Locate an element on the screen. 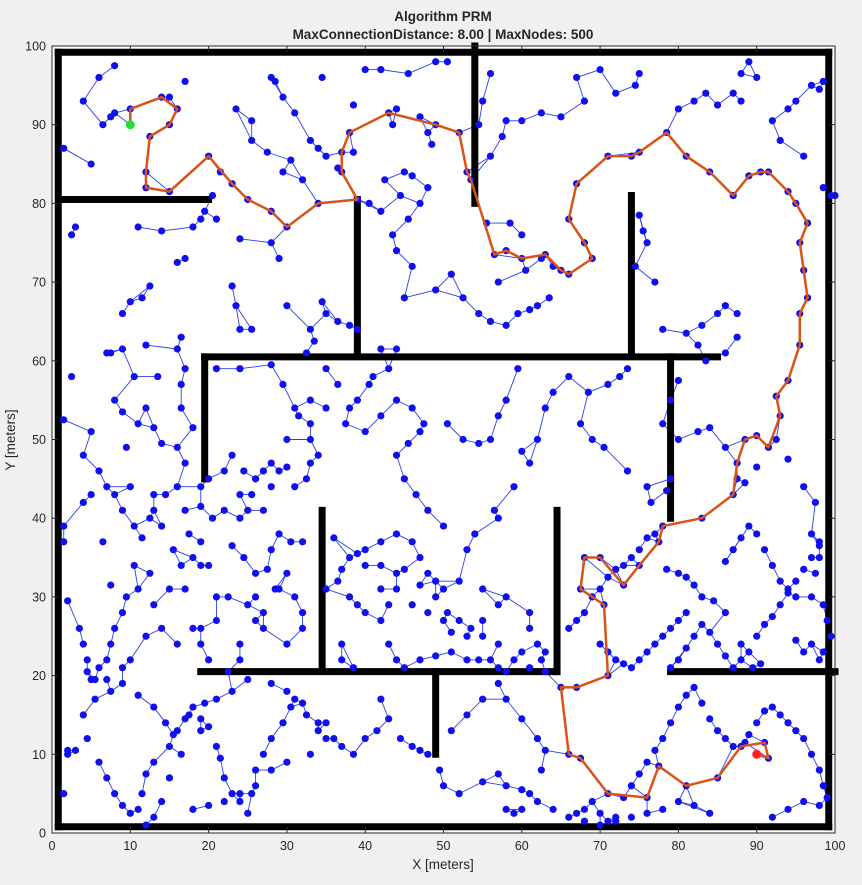  y-tick-label: 40 is located at coordinates (39, 519).